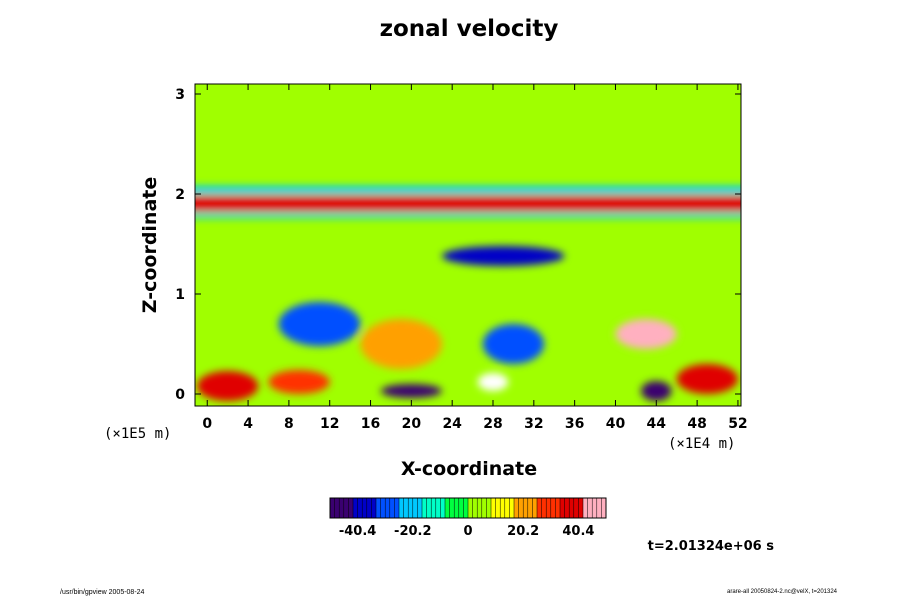 The width and height of the screenshot is (900, 600). I want to click on x-axis-label: X-coordinate, so click(469, 469).